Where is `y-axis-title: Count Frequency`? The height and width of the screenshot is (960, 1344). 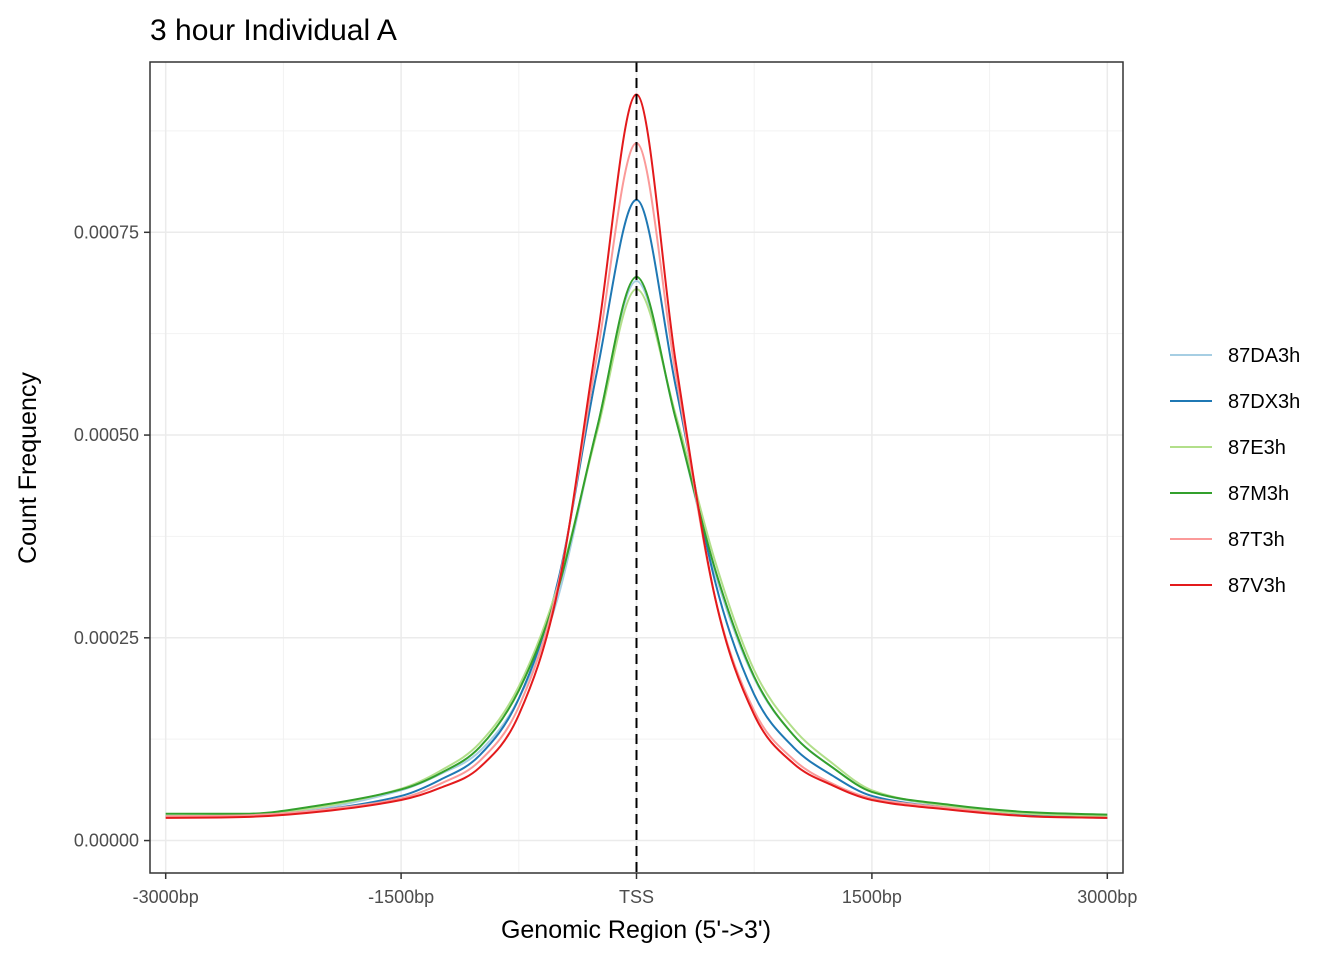
y-axis-title: Count Frequency is located at coordinates (28, 468).